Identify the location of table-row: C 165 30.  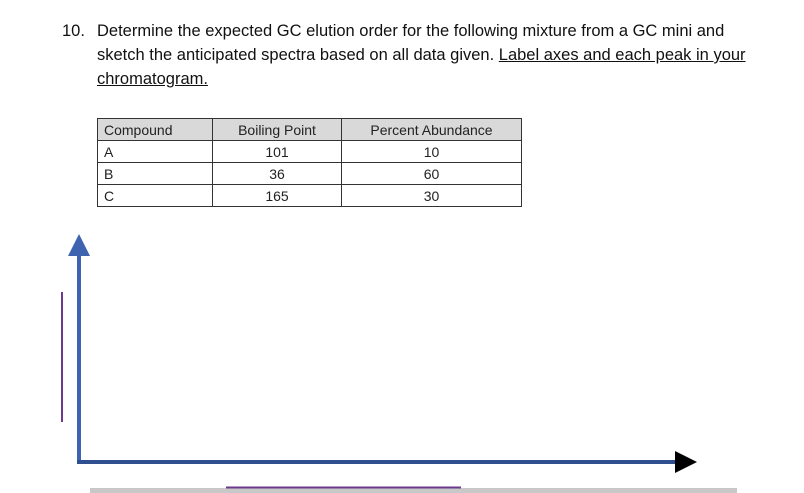
(309, 195).